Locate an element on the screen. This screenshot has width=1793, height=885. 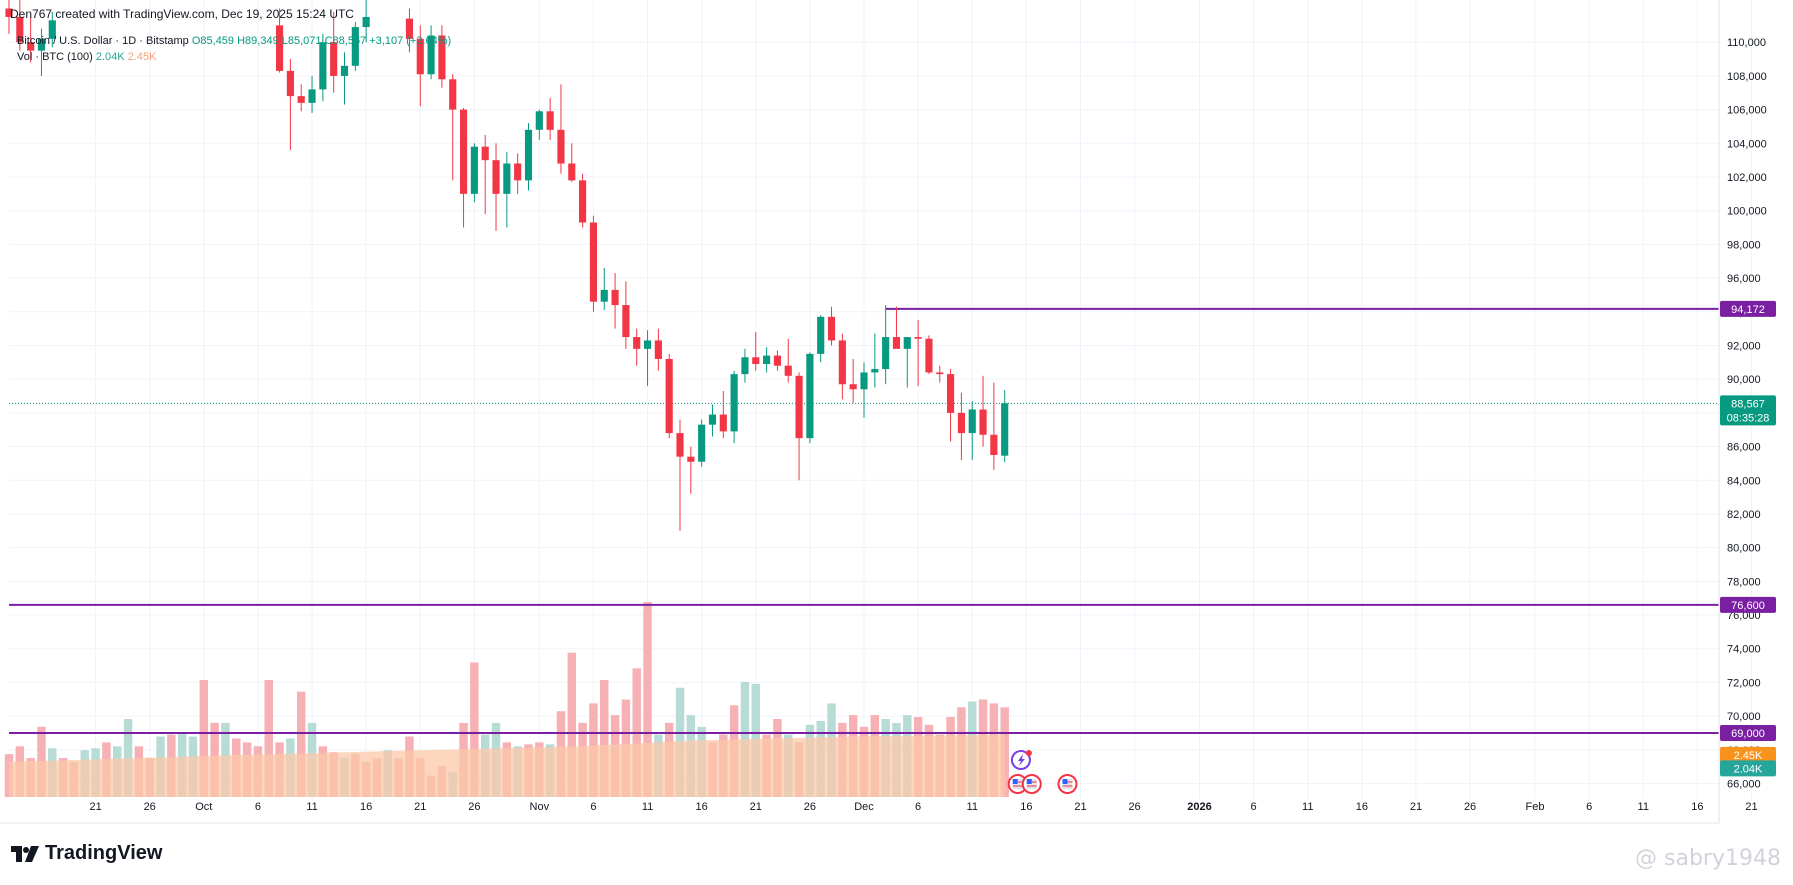
price-tick-label: 86,000 is located at coordinates (1744, 448).